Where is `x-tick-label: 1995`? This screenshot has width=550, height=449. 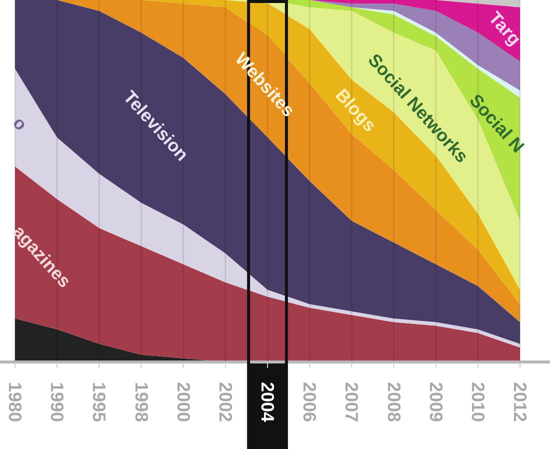 x-tick-label: 1995 is located at coordinates (99, 402).